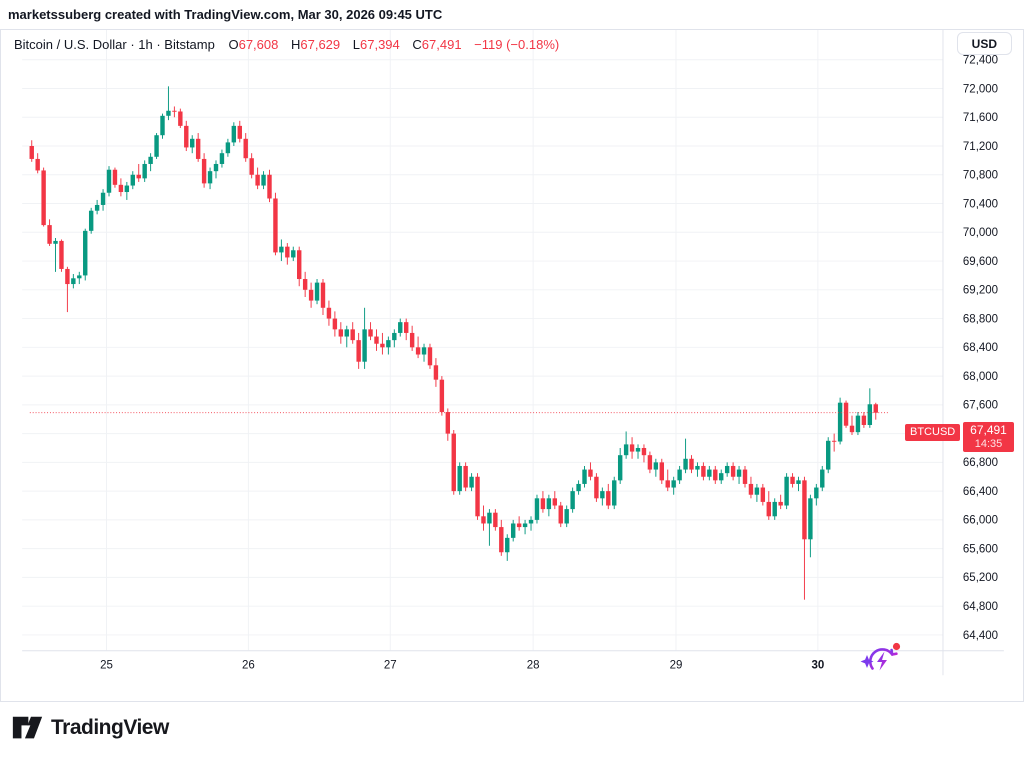 The height and width of the screenshot is (757, 1024). What do you see at coordinates (980, 348) in the screenshot?
I see `price-tick-label: 68,400` at bounding box center [980, 348].